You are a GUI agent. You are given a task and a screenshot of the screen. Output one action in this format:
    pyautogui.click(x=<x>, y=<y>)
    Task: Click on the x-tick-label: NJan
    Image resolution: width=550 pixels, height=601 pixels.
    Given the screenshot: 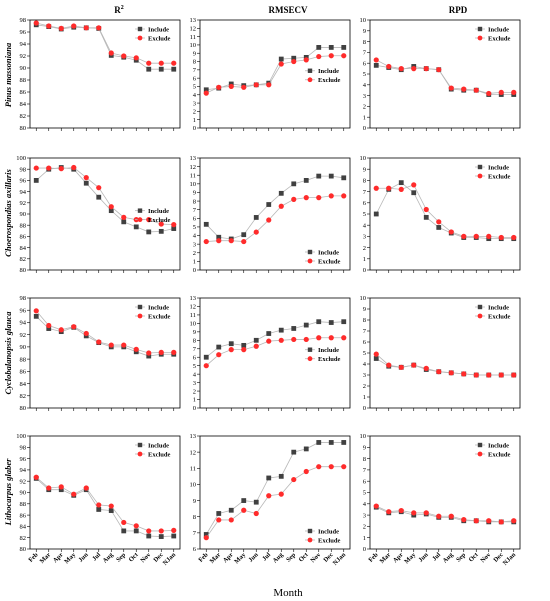 What is the action you would take?
    pyautogui.click(x=170, y=559)
    